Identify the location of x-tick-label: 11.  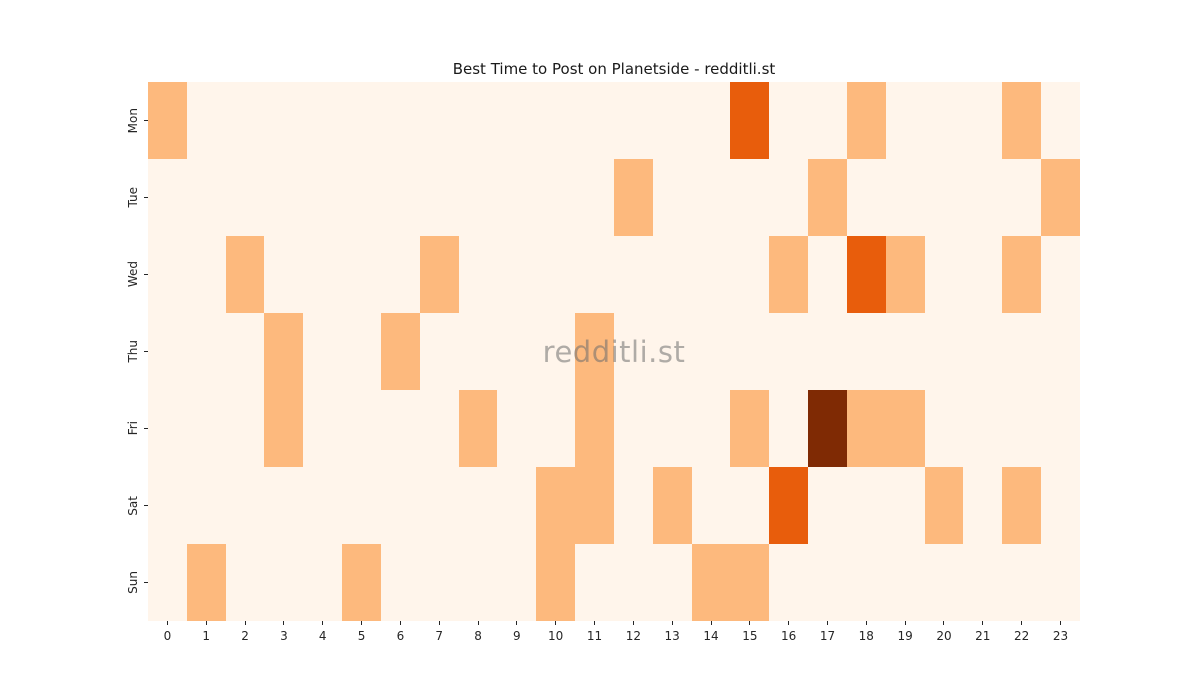
(594, 636).